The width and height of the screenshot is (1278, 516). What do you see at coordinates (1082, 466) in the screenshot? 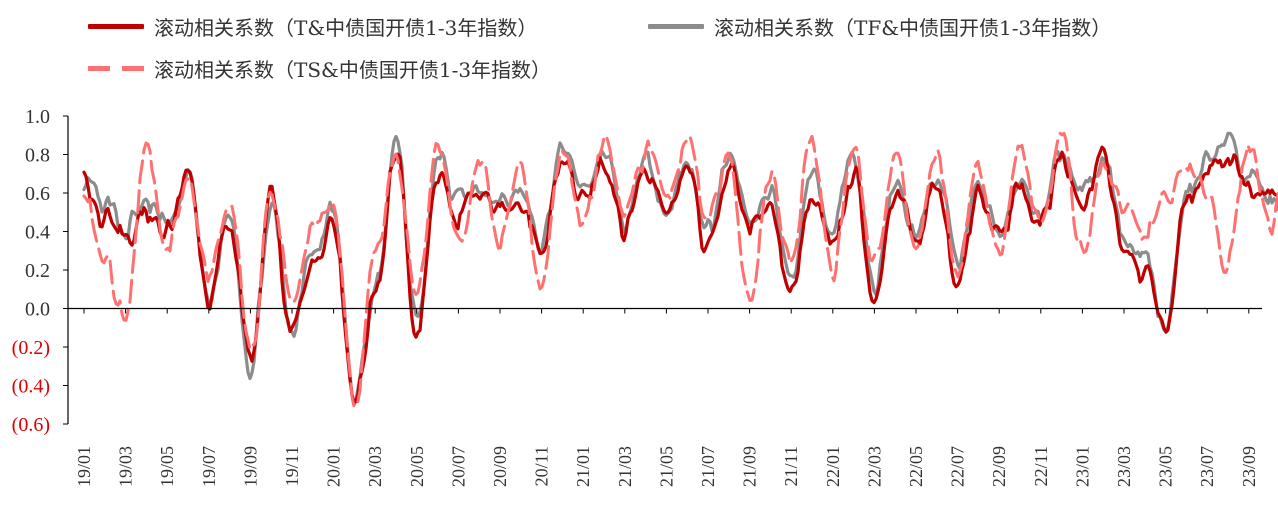
I see `x-tick-label: 23/01` at bounding box center [1082, 466].